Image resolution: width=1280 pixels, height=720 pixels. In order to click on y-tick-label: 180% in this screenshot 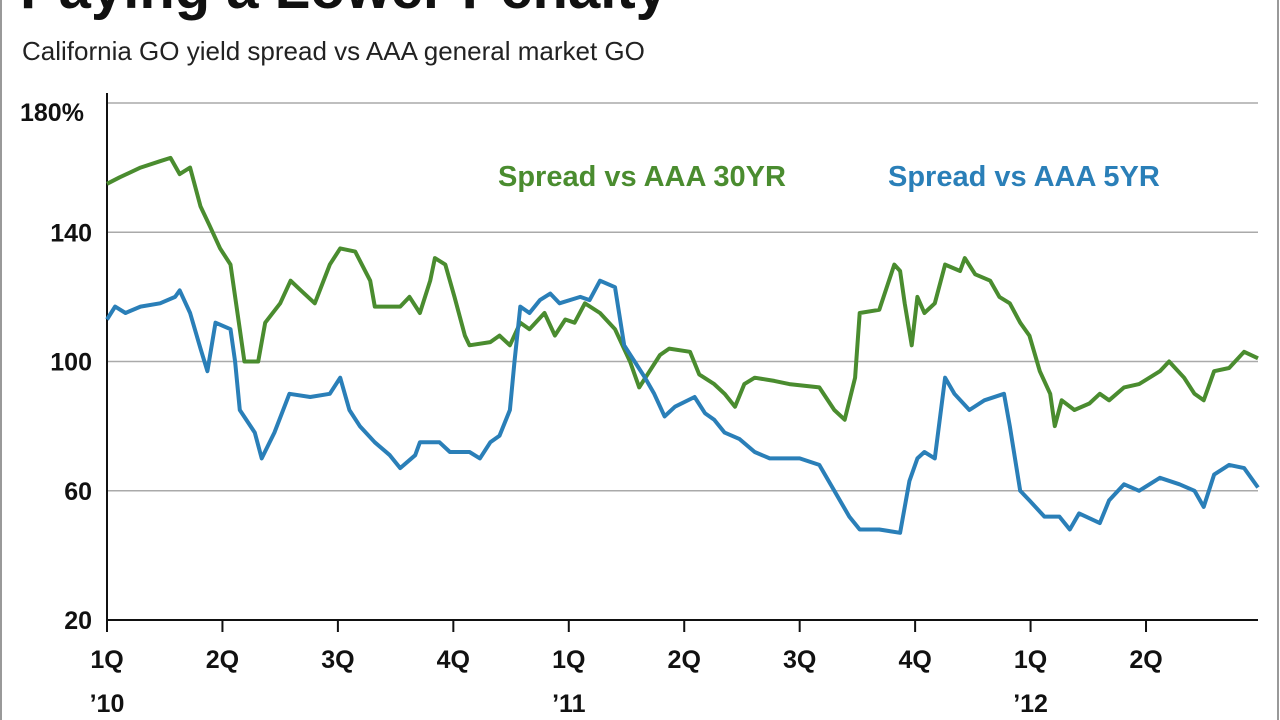, I will do `click(52, 113)`.